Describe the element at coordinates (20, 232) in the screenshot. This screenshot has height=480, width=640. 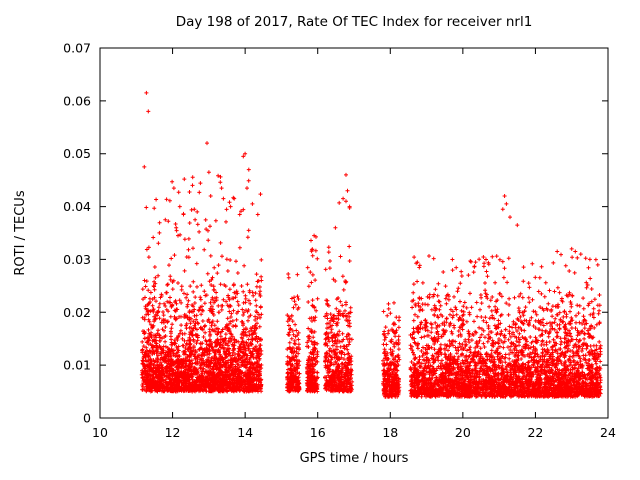
I see `y-axis-label: ROTI / TECUs` at that location.